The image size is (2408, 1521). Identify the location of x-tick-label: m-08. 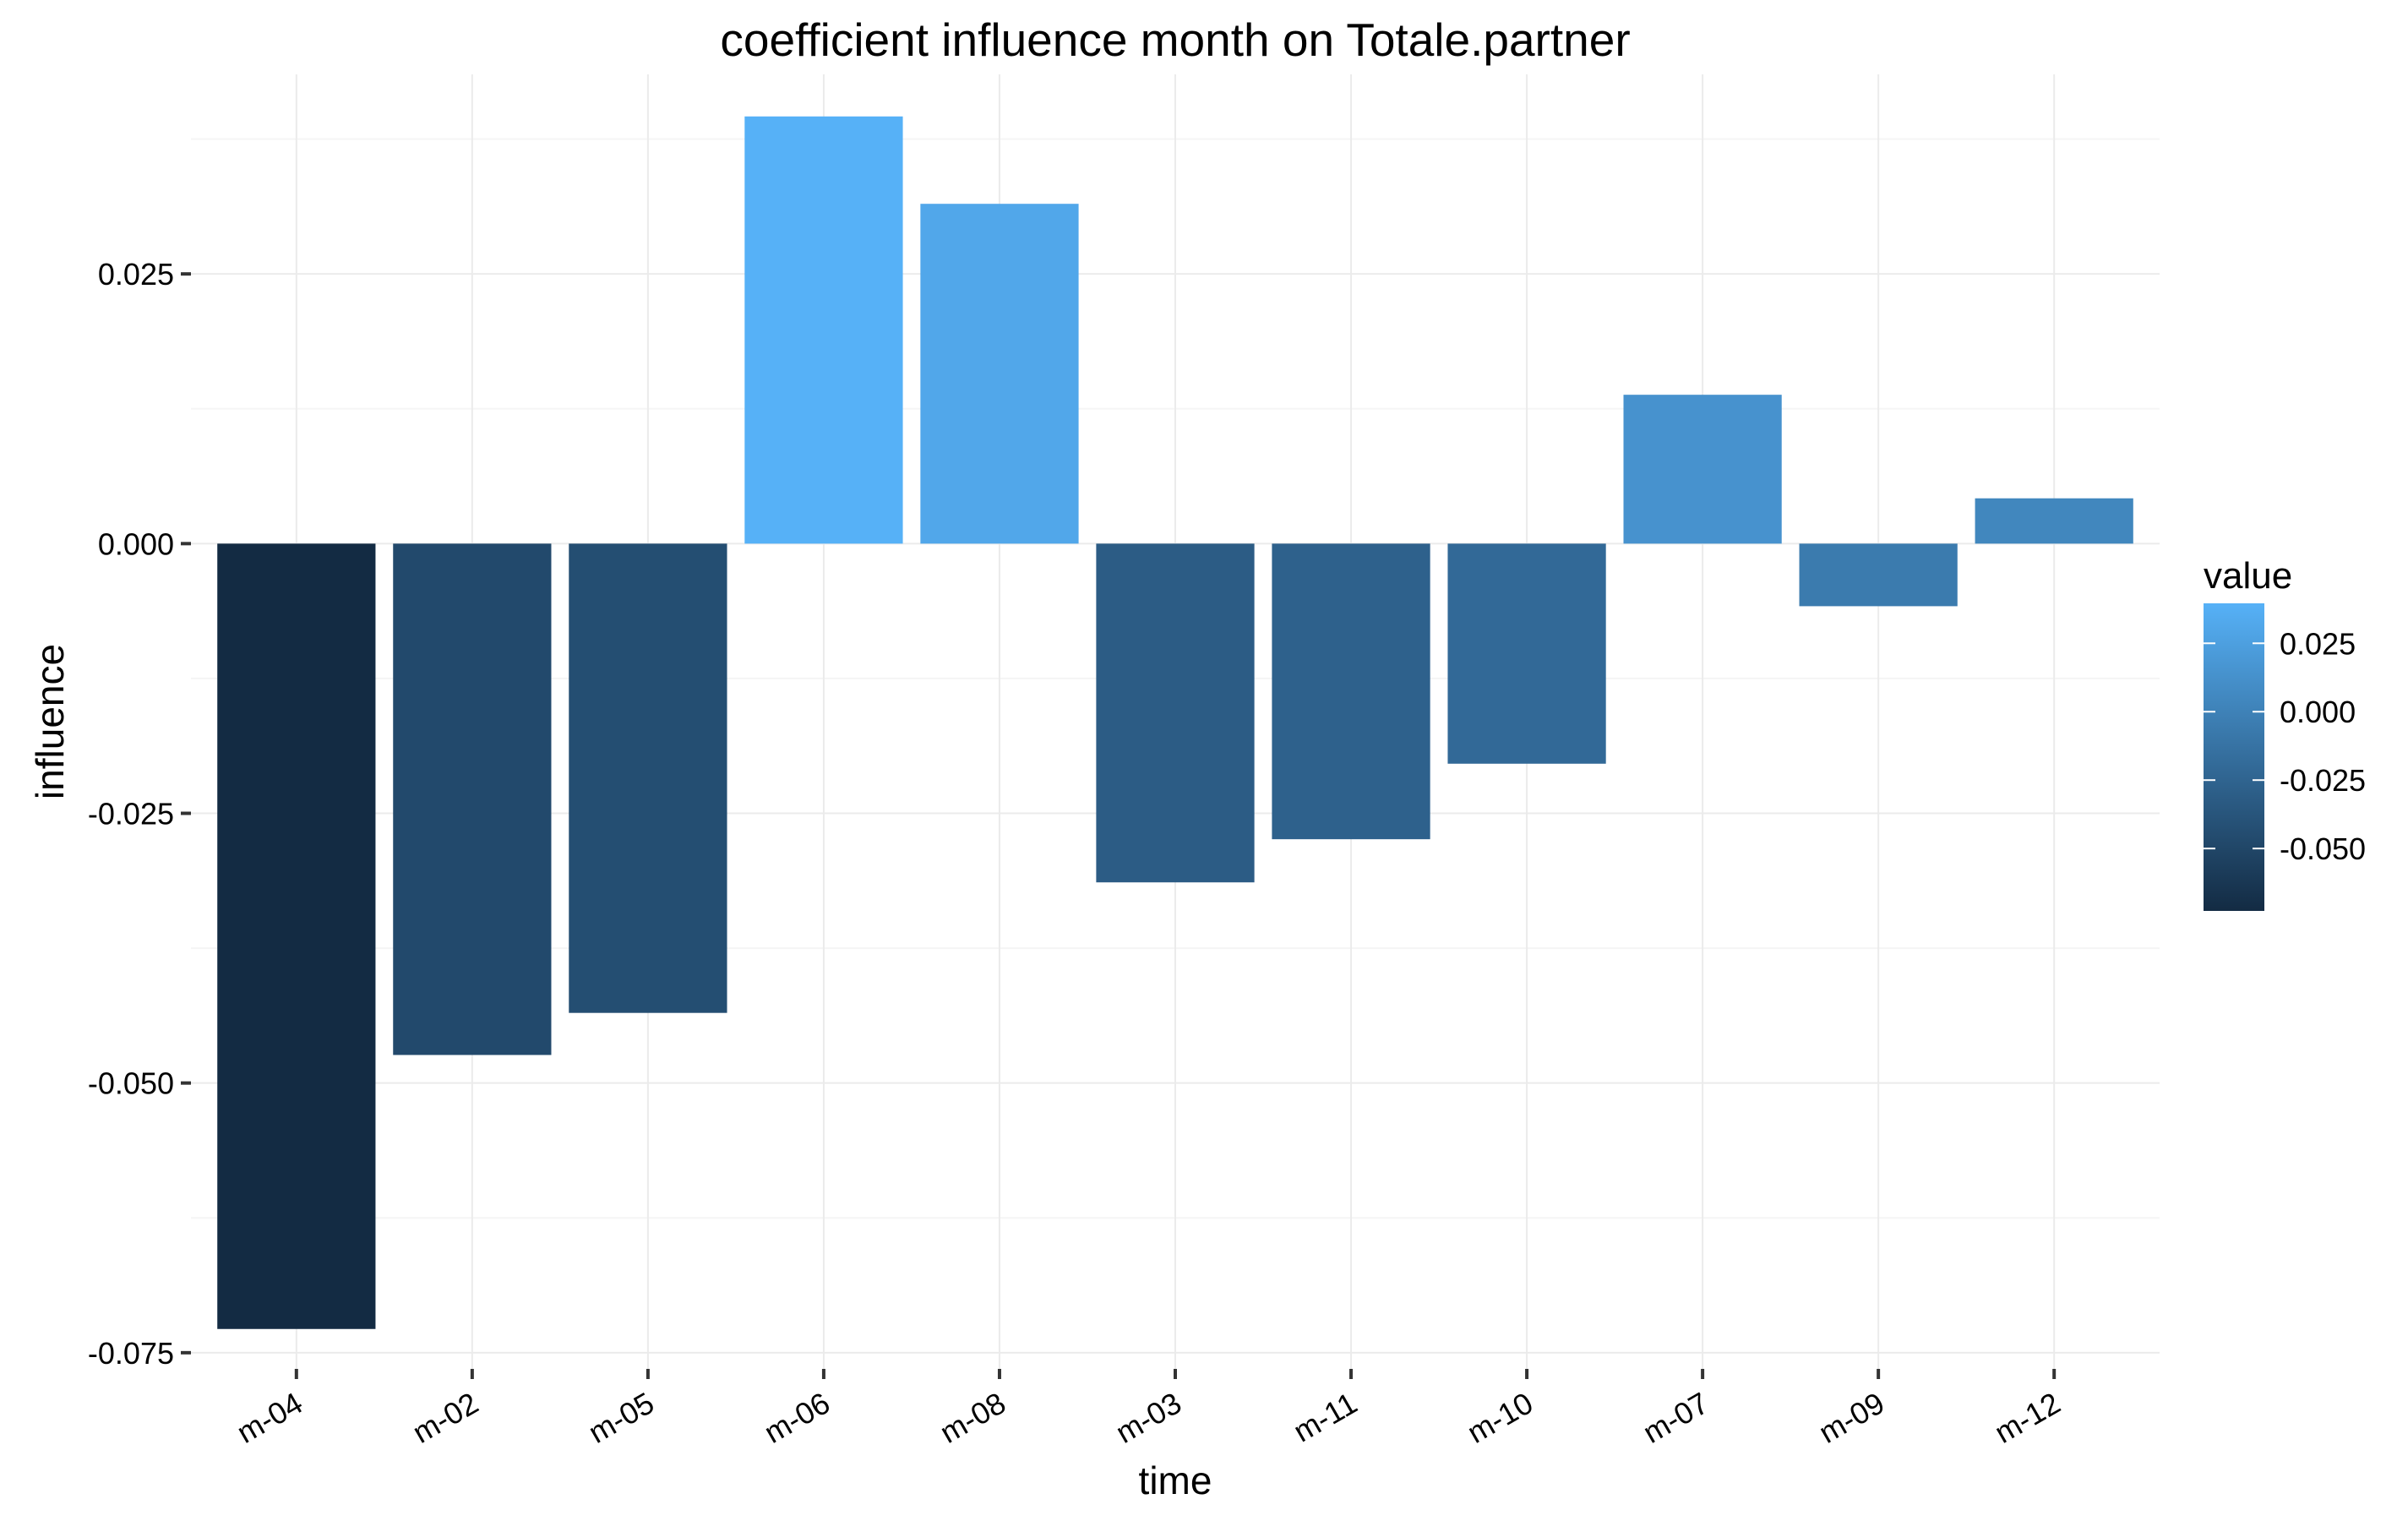
(972, 1417).